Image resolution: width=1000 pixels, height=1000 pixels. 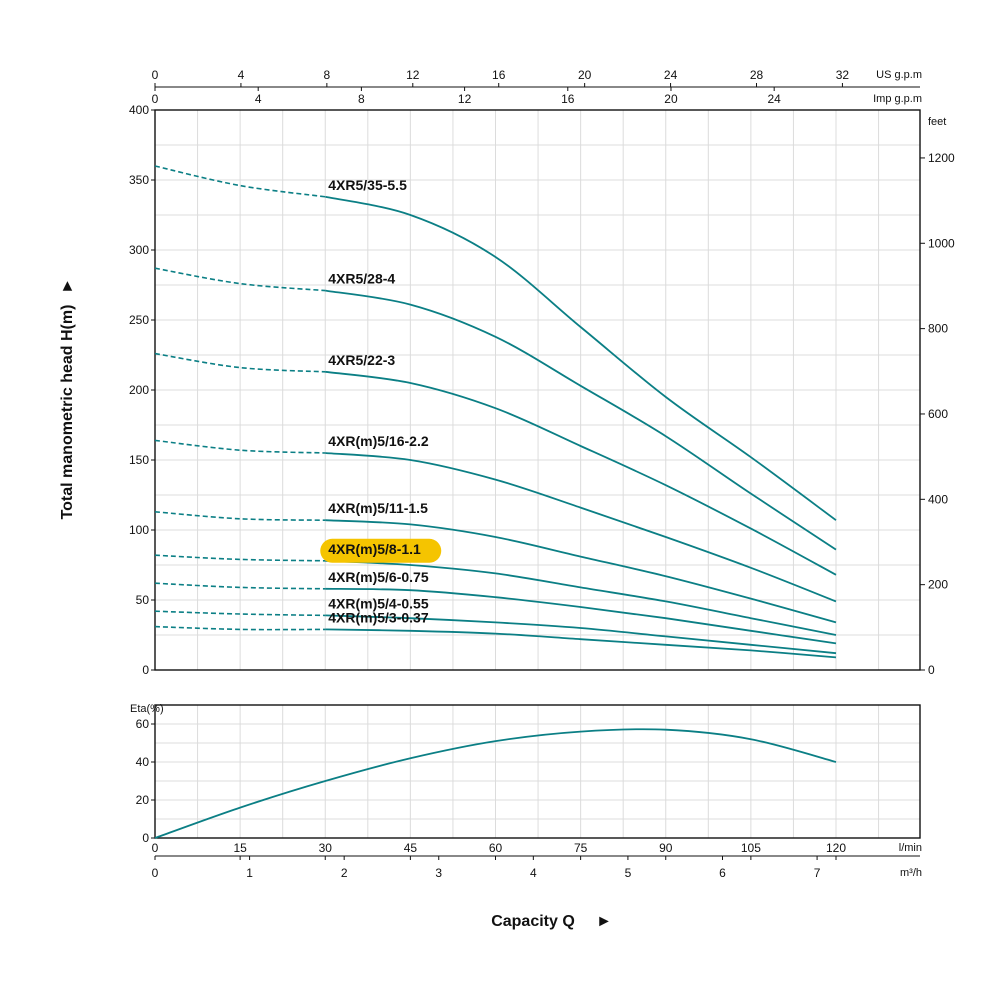 I want to click on eta-plot-frame, so click(x=537, y=771).